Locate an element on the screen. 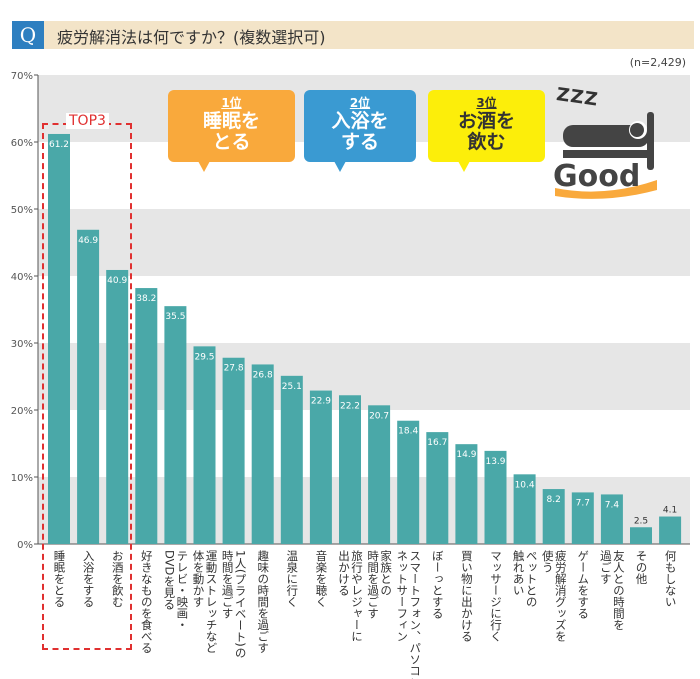  data-label: 18.4 is located at coordinates (408, 432).